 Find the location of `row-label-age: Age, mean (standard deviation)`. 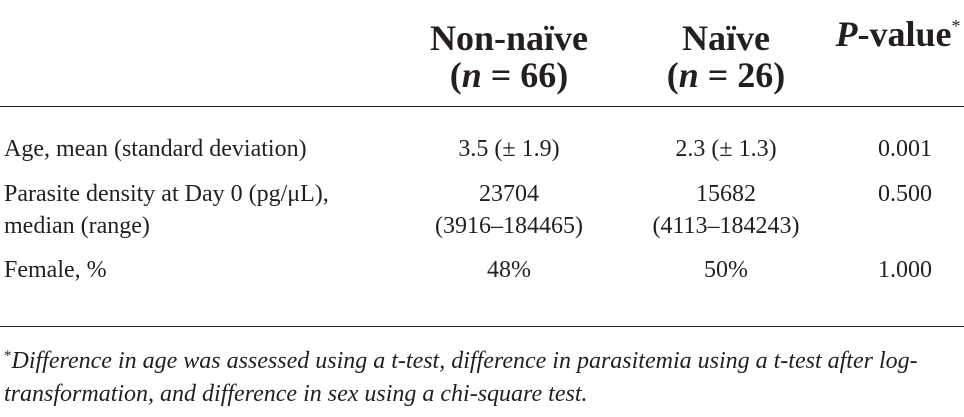

row-label-age: Age, mean (standard deviation) is located at coordinates (155, 148).